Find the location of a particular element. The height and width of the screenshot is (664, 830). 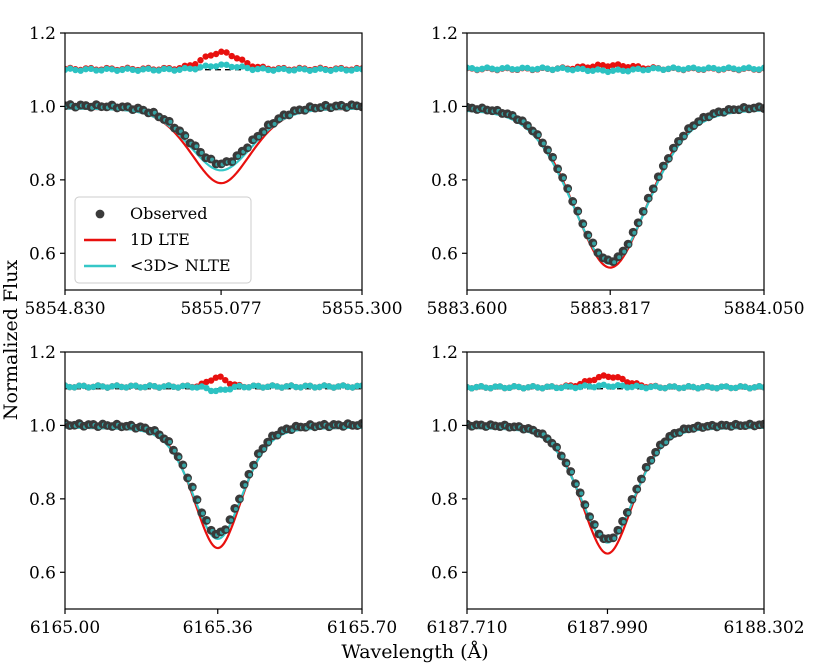

x-tick-label: 6187.990 is located at coordinates (607, 628).